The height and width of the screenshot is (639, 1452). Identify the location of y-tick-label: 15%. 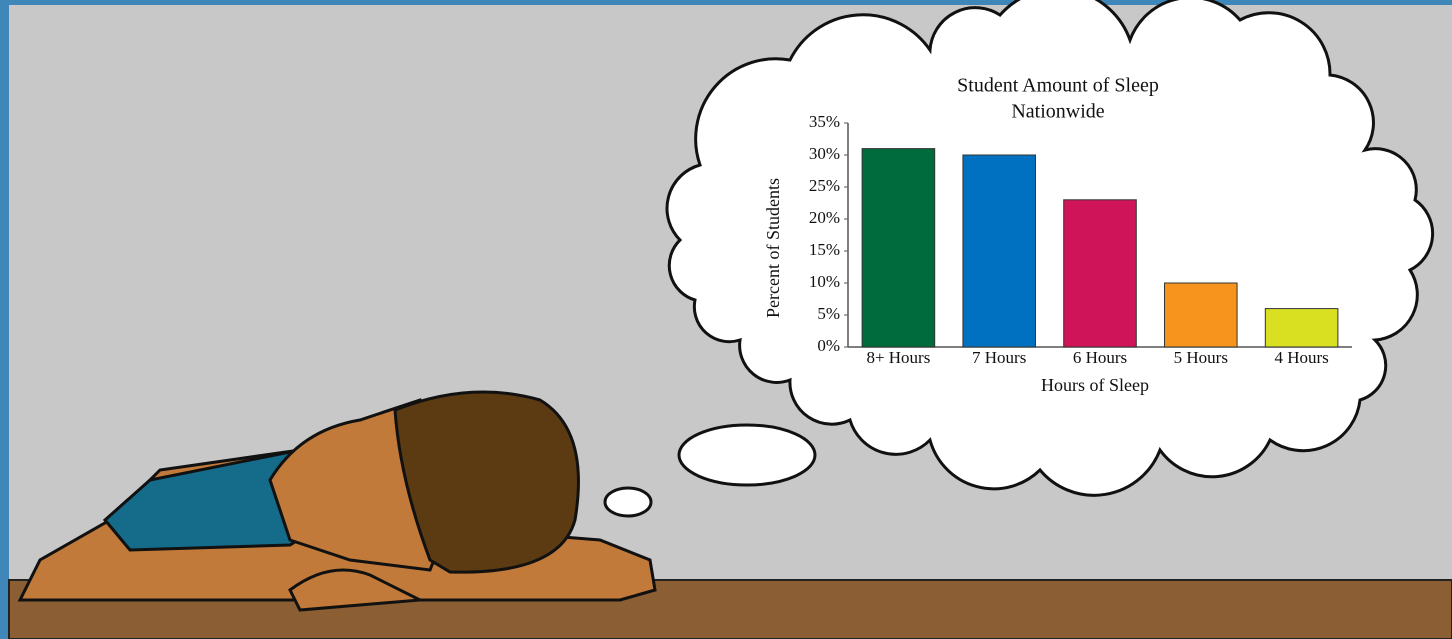
(824, 249).